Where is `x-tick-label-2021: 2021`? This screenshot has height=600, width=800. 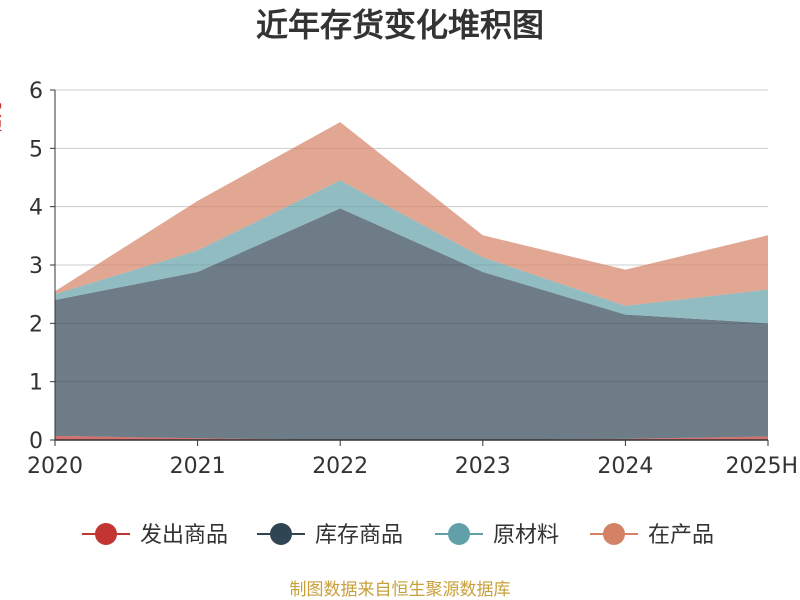 x-tick-label-2021: 2021 is located at coordinates (198, 466).